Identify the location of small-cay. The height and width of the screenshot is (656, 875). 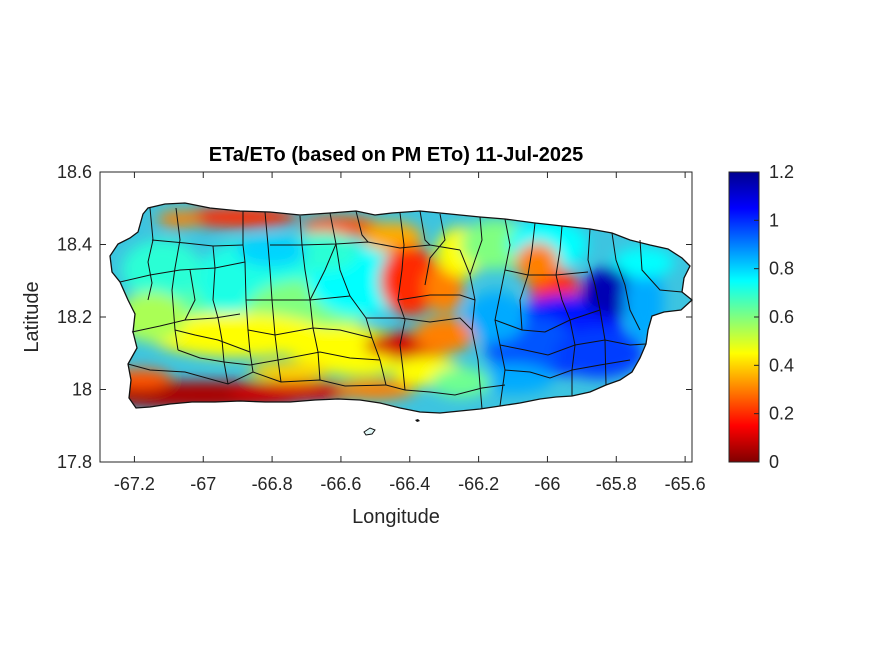
(417, 420).